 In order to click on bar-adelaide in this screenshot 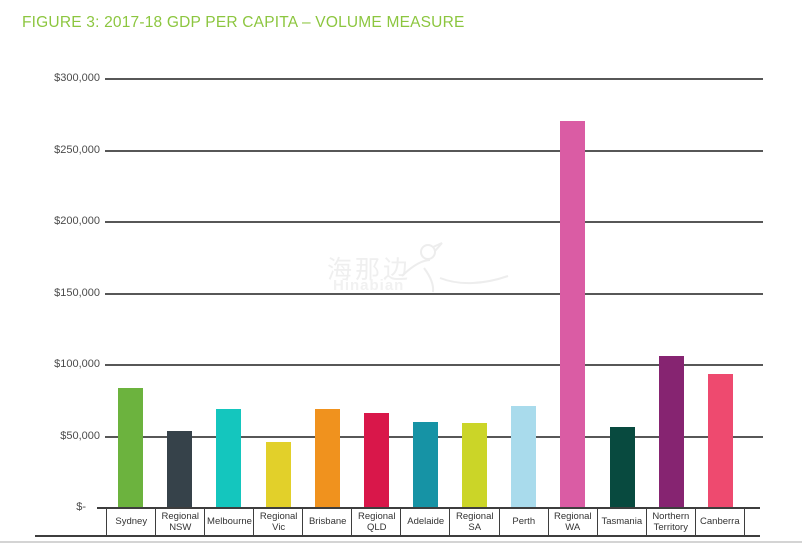, I will do `click(426, 464)`.